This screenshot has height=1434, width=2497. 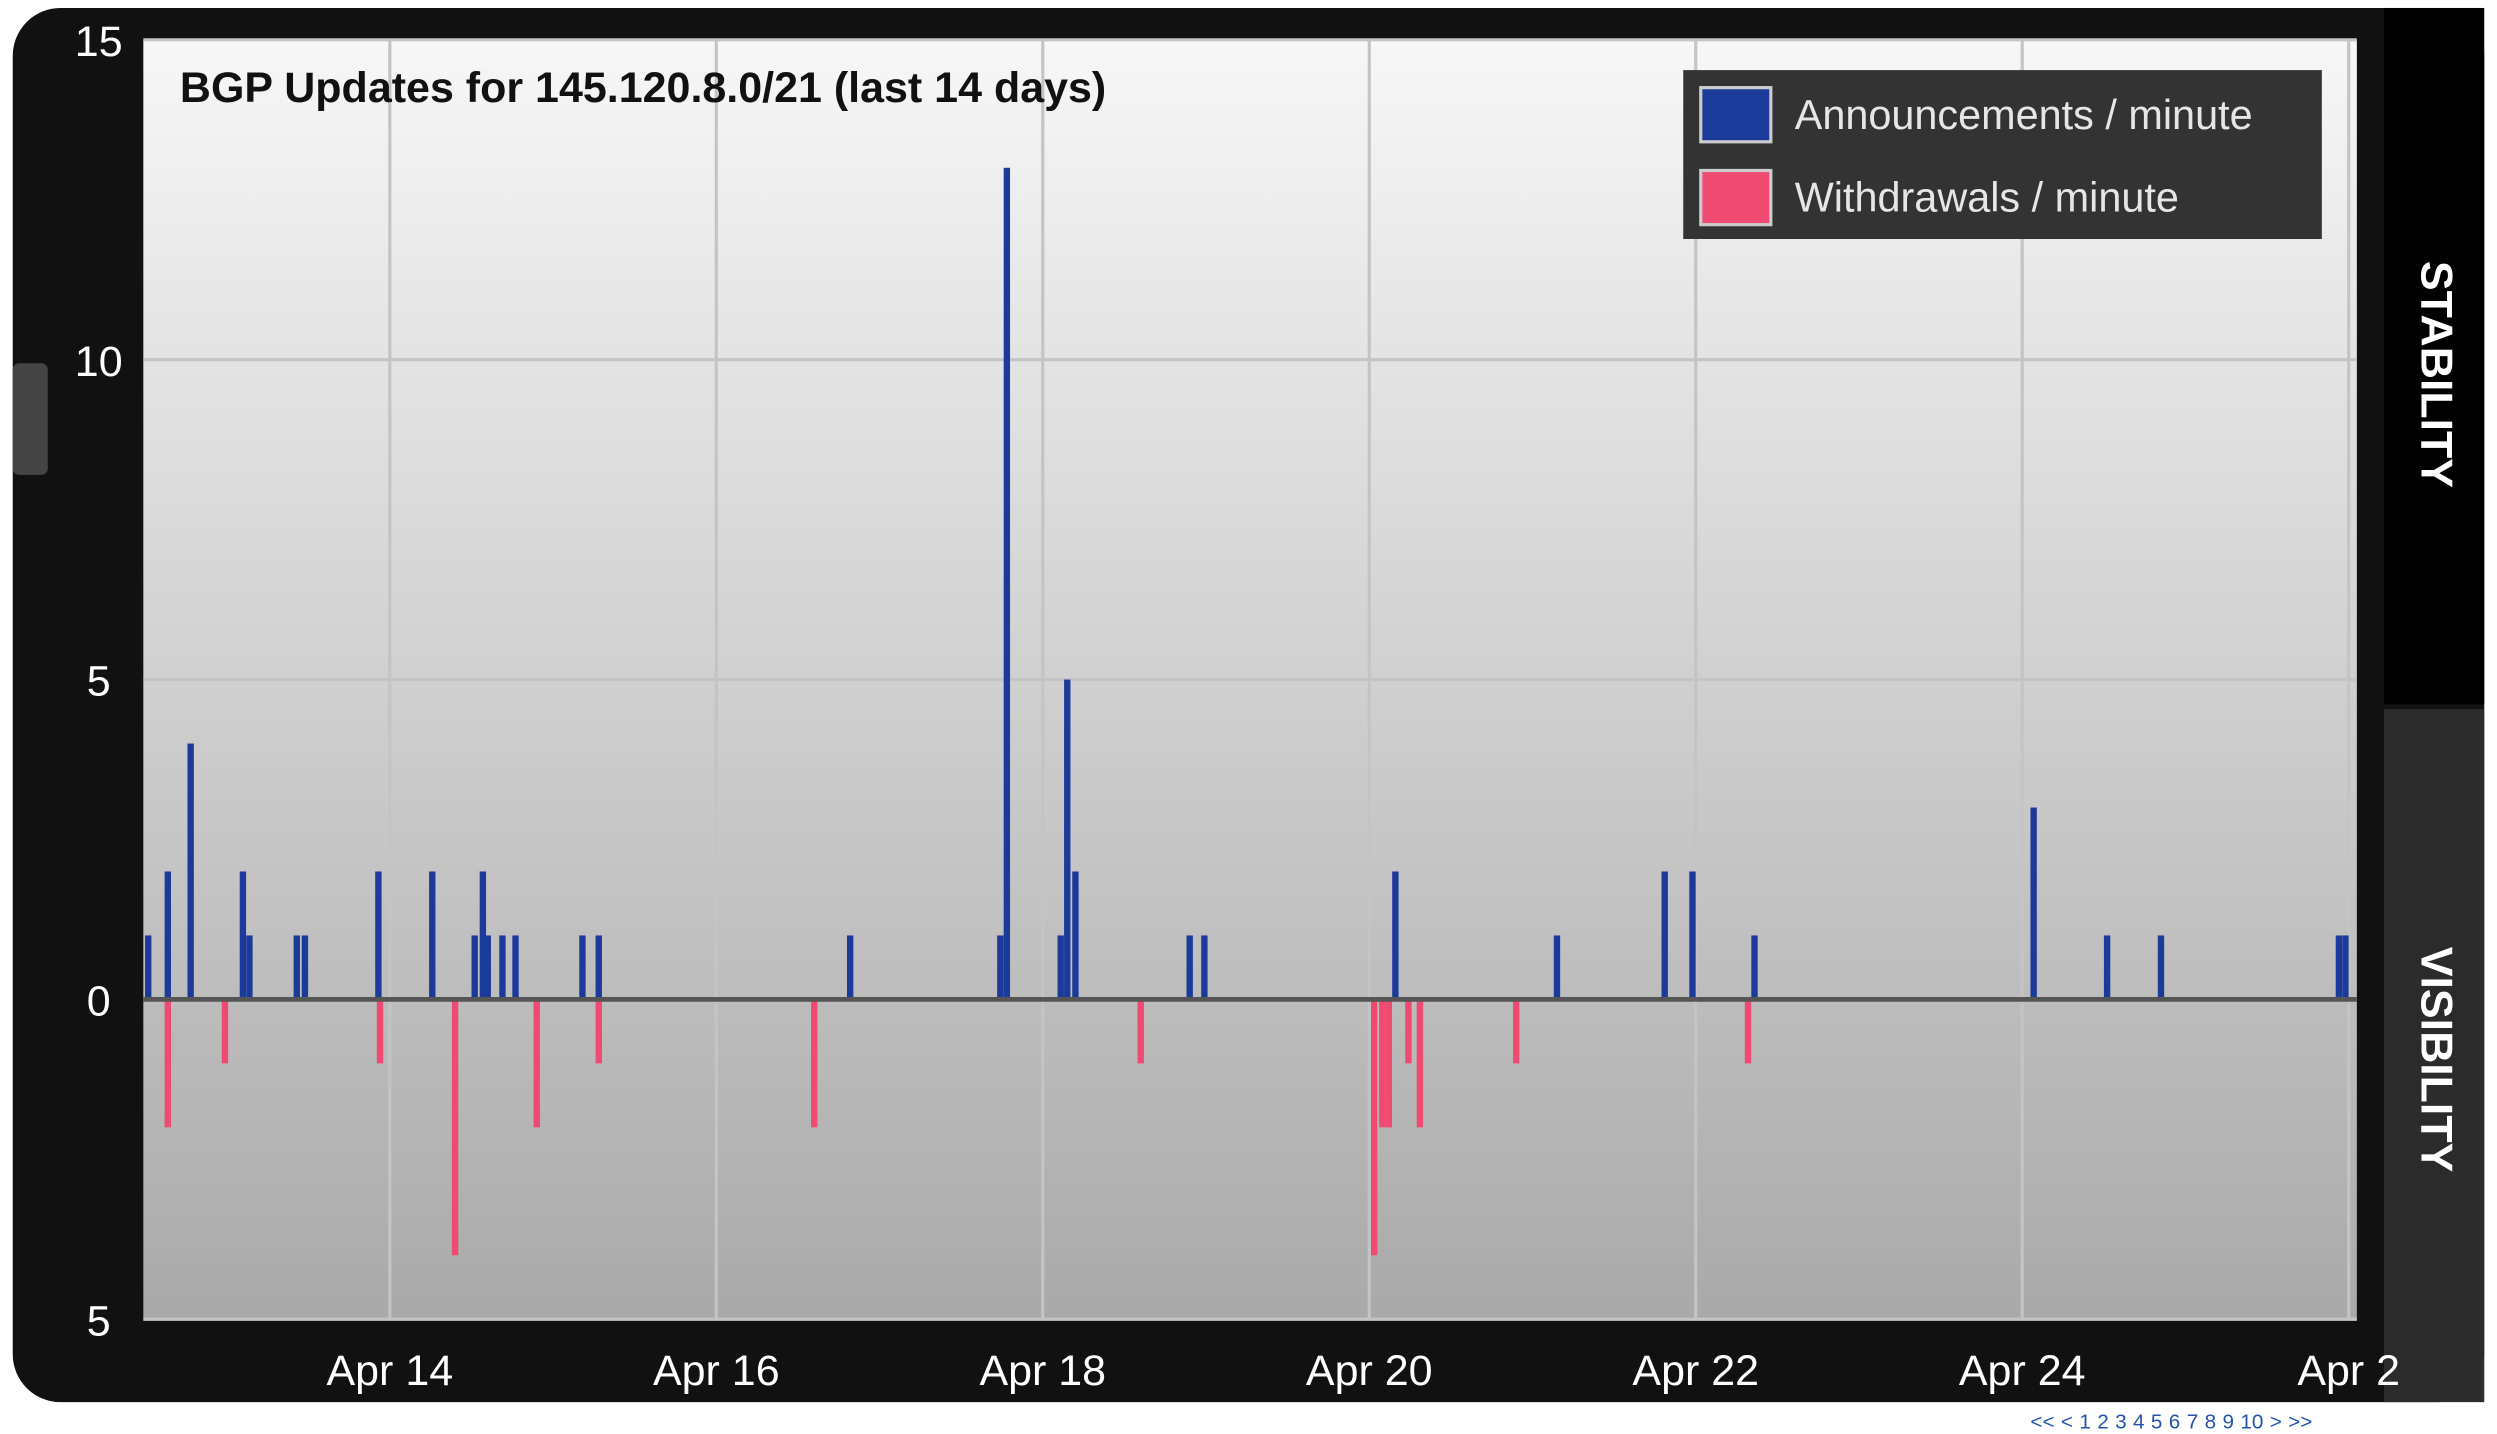 What do you see at coordinates (2348, 1371) in the screenshot?
I see `x-tick-label: Apr 2` at bounding box center [2348, 1371].